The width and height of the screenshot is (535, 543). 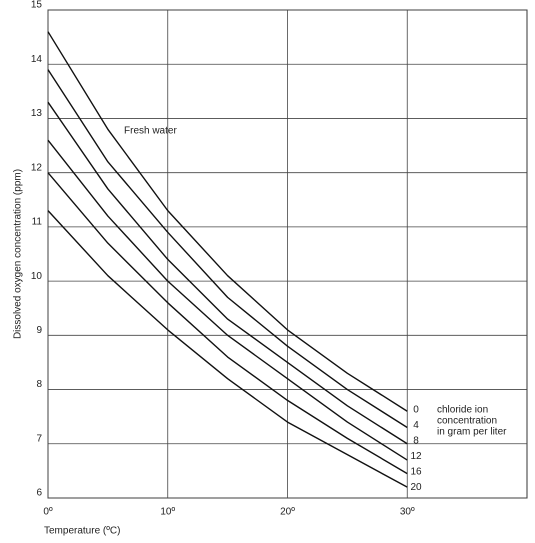 I want to click on y-tick-label: 8, so click(x=39, y=384).